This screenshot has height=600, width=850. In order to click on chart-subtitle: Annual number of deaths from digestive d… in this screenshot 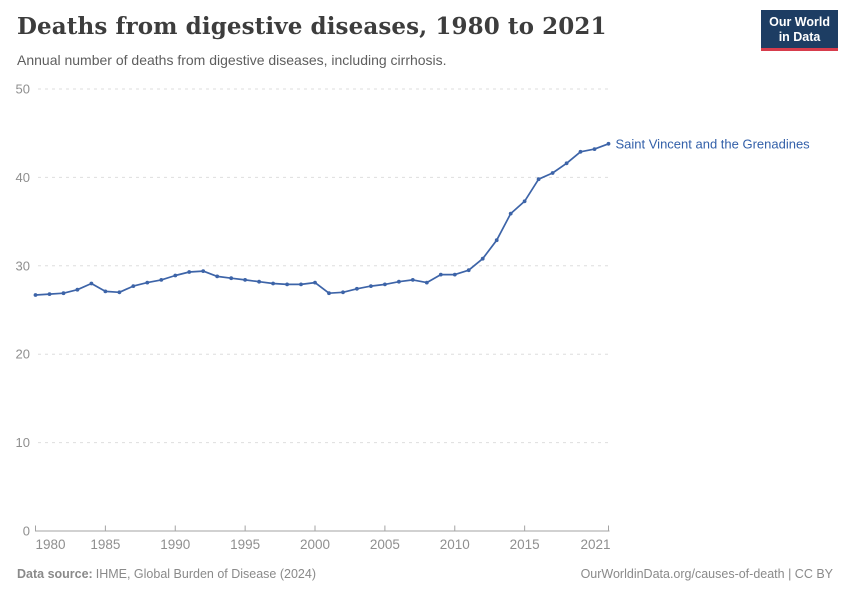, I will do `click(232, 60)`.